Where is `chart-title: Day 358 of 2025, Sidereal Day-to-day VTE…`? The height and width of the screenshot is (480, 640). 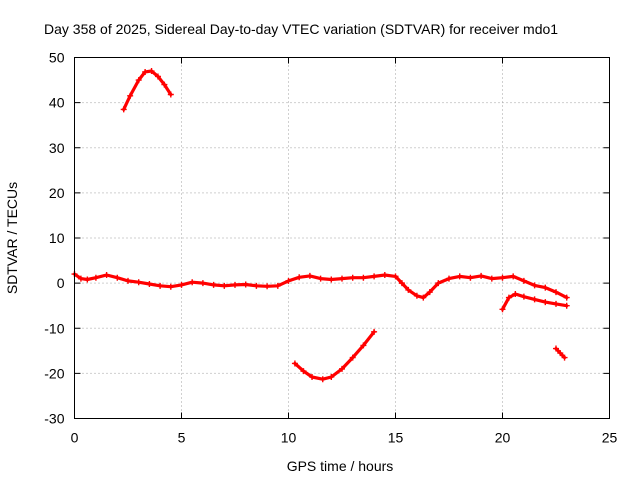 chart-title: Day 358 of 2025, Sidereal Day-to-day VTE… is located at coordinates (301, 29).